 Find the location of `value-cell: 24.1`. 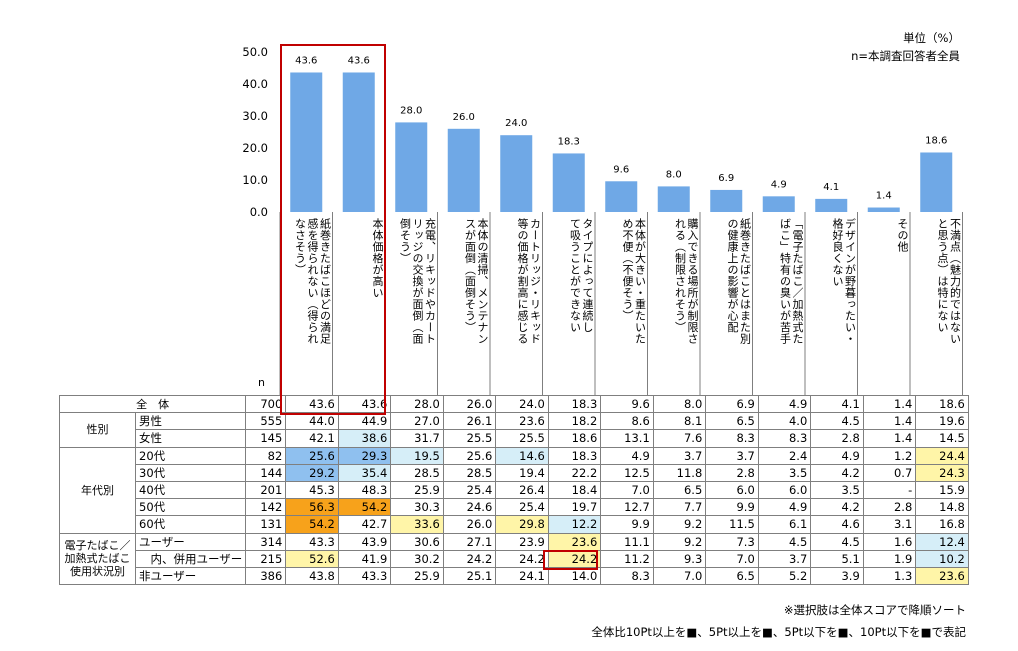

value-cell: 24.1 is located at coordinates (522, 576).